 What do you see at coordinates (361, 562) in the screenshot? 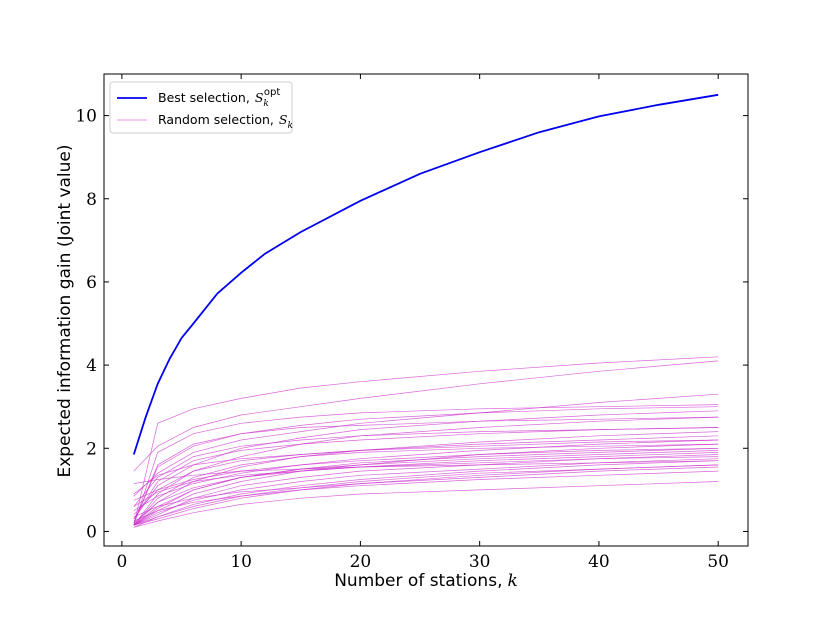
I see `x-tick-label: 20` at bounding box center [361, 562].